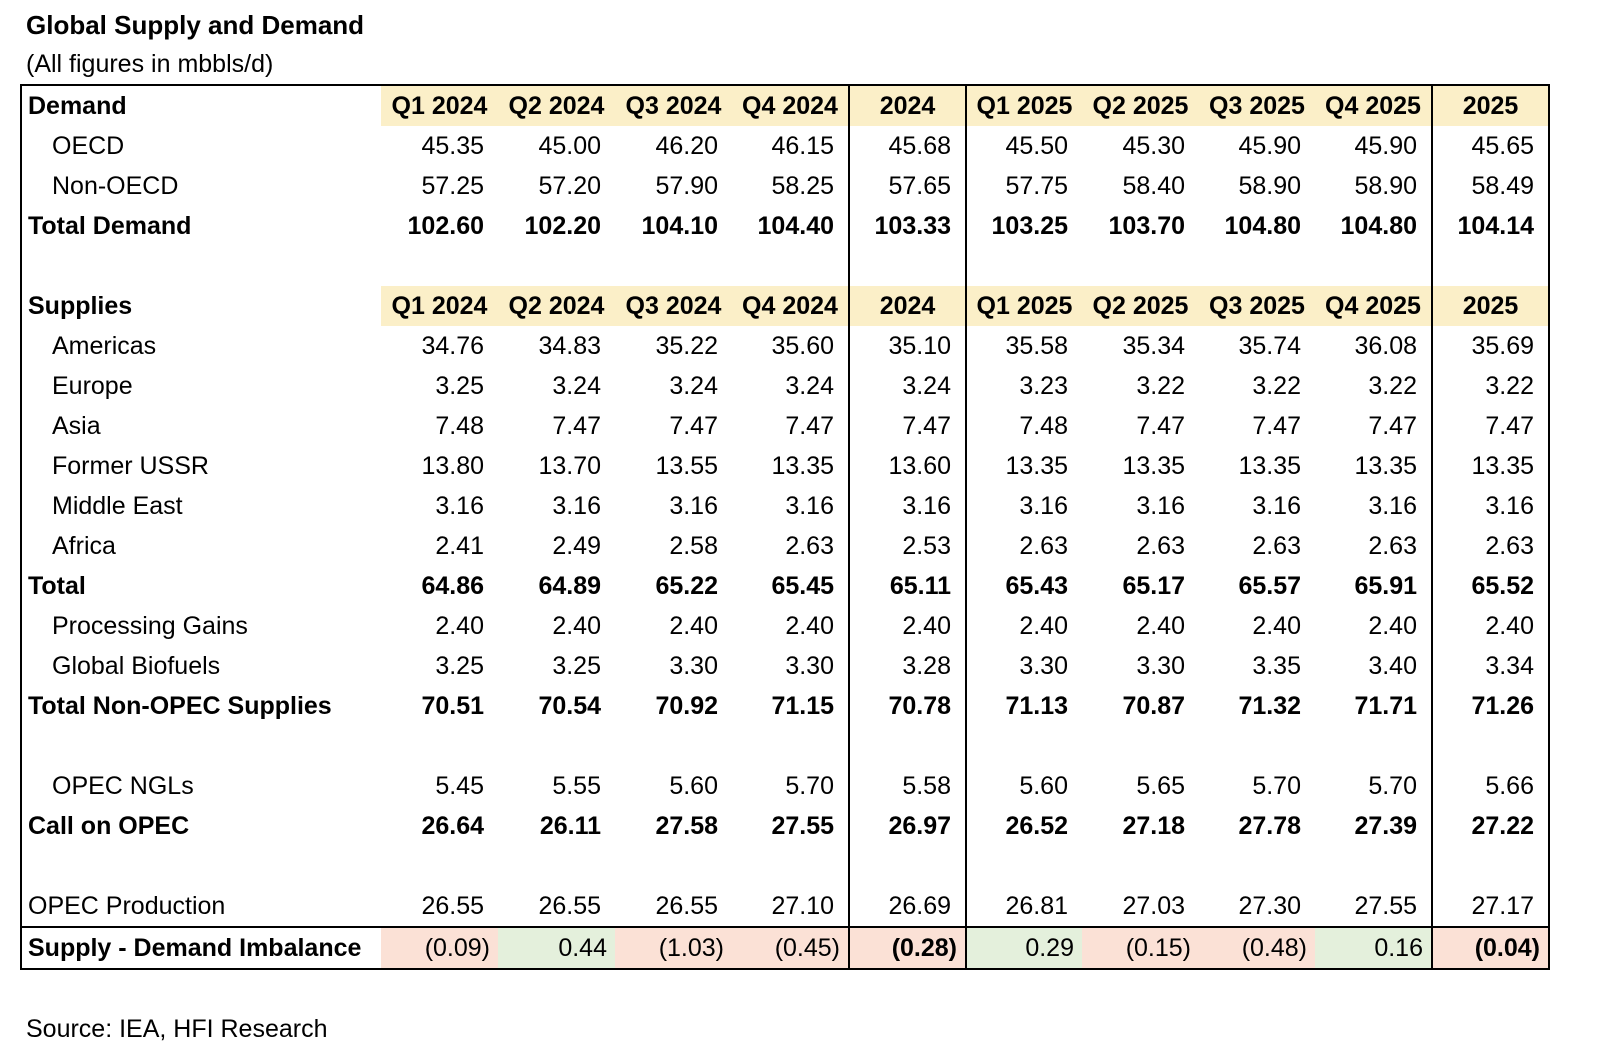 This screenshot has width=1610, height=1056. Describe the element at coordinates (1276, 546) in the screenshot. I see `value-cell: 2.63` at that location.